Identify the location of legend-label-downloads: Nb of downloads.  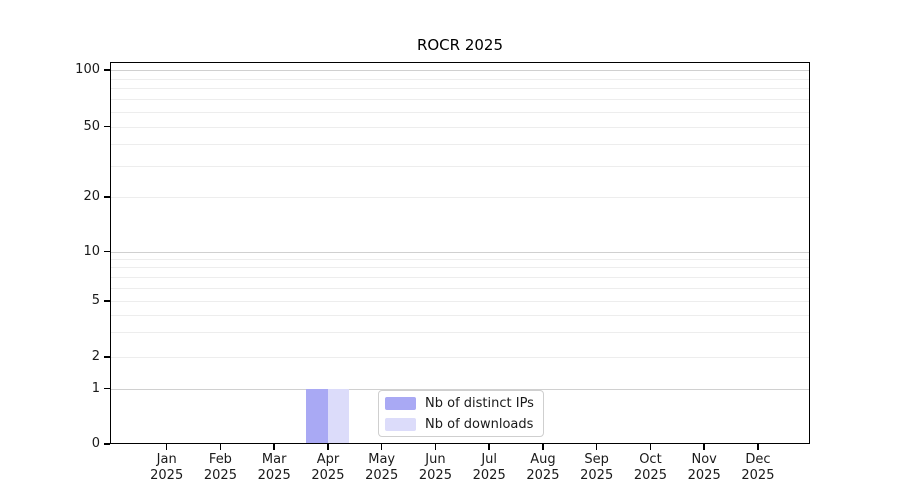
(479, 424).